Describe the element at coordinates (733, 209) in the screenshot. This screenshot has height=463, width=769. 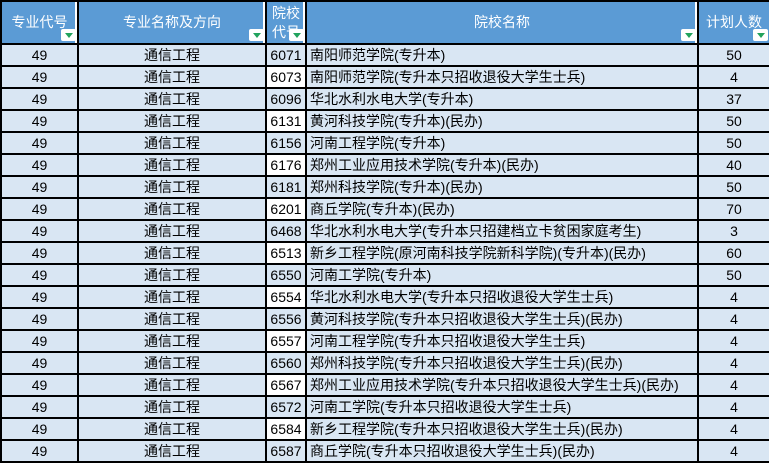
I see `cell-plan-count: 70` at that location.